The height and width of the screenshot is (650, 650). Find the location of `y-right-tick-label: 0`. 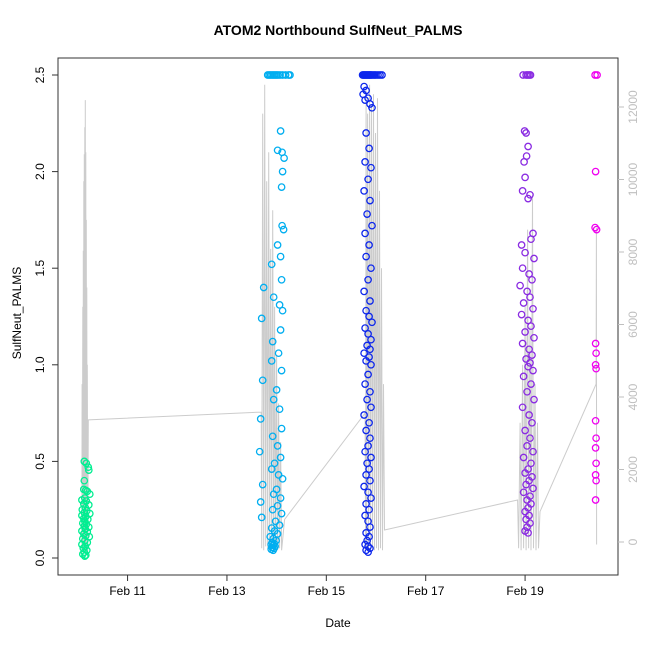

y-right-tick-label: 0 is located at coordinates (633, 541).